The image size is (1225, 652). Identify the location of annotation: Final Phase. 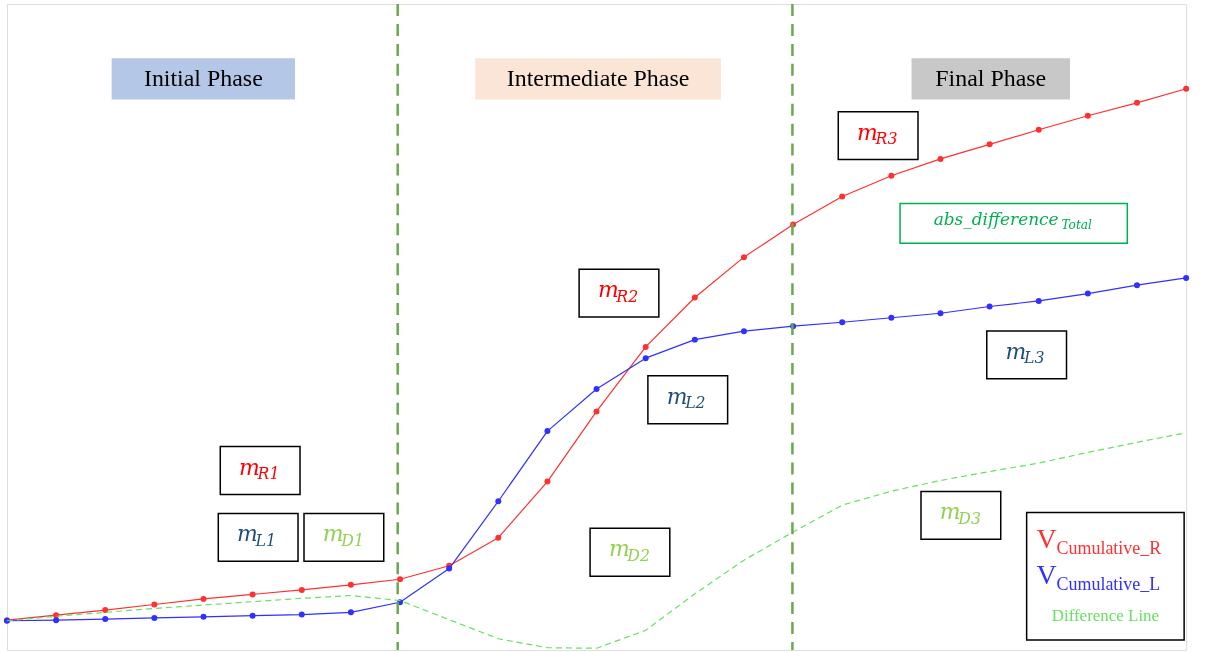
(991, 77).